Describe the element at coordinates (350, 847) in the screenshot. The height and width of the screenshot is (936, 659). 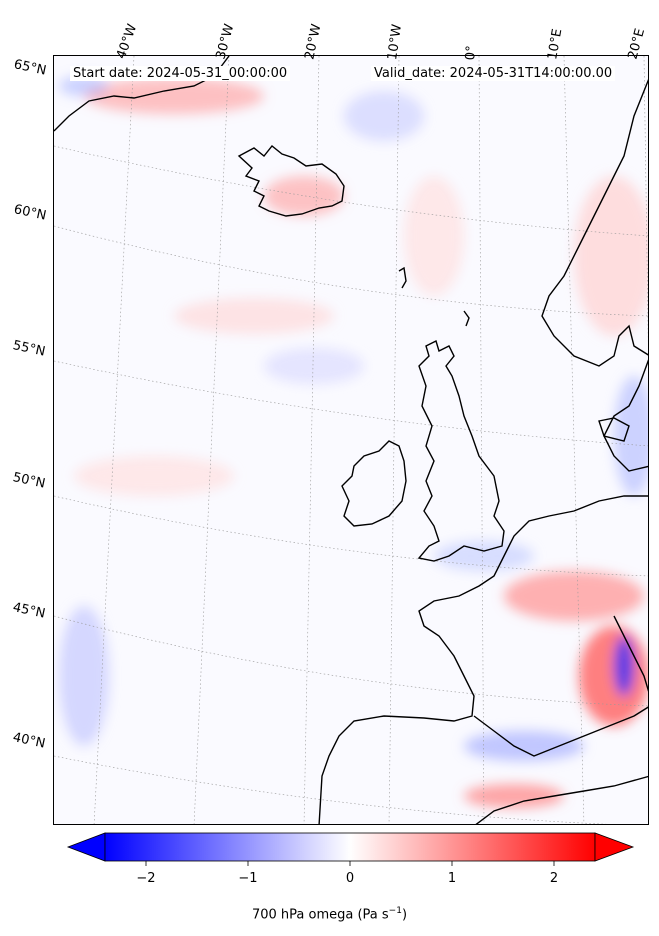
I see `colorbar-body` at that location.